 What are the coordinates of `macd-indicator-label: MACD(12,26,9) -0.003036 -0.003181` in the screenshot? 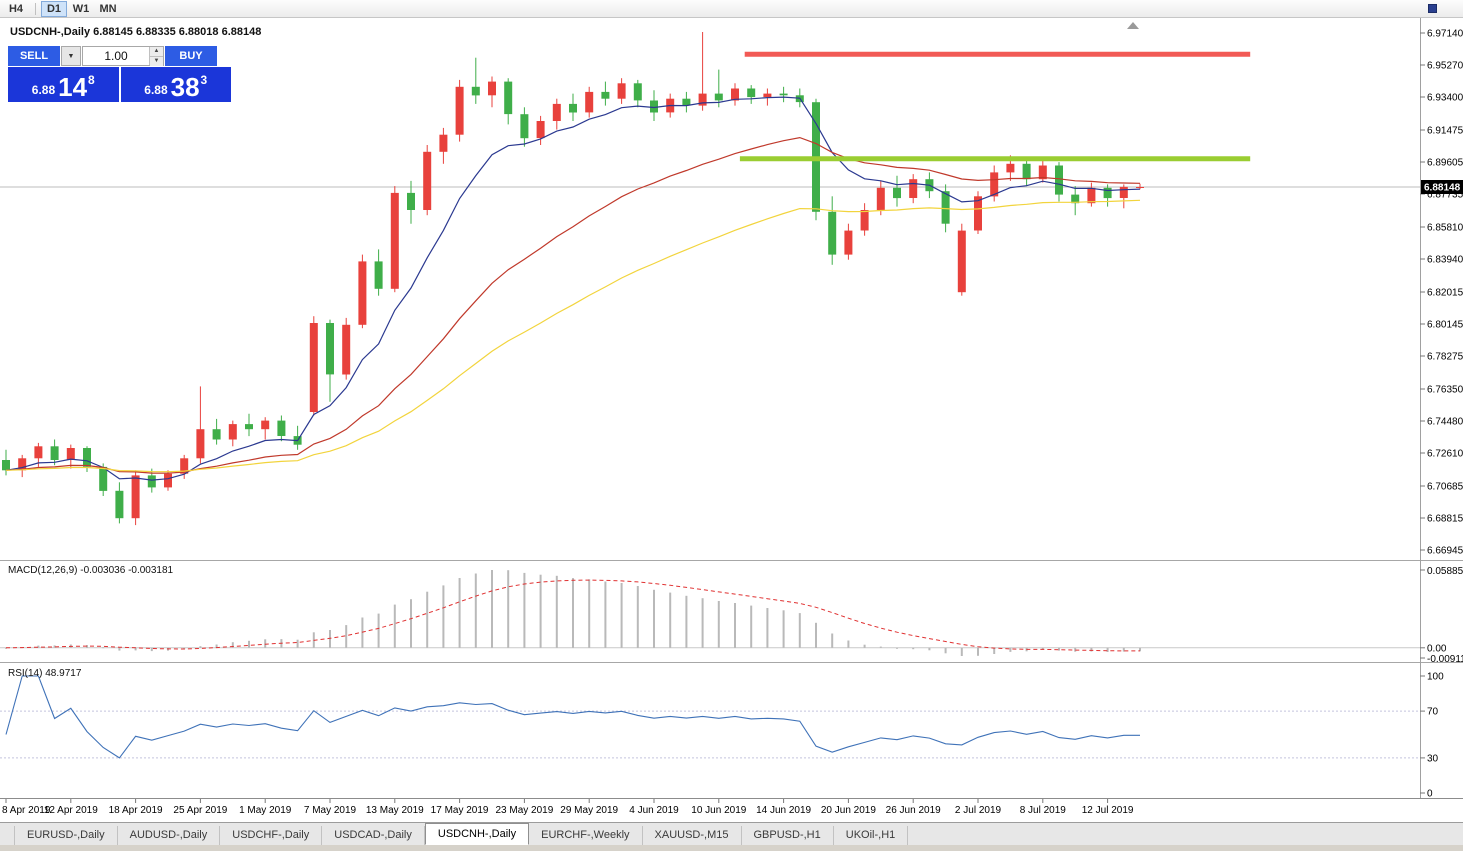 It's located at (91, 570).